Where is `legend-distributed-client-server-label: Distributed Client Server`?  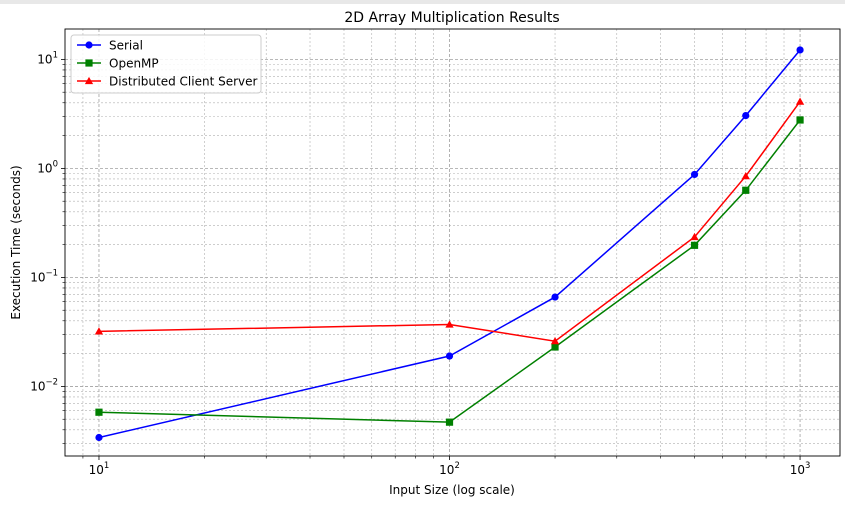 legend-distributed-client-server-label: Distributed Client Server is located at coordinates (183, 82).